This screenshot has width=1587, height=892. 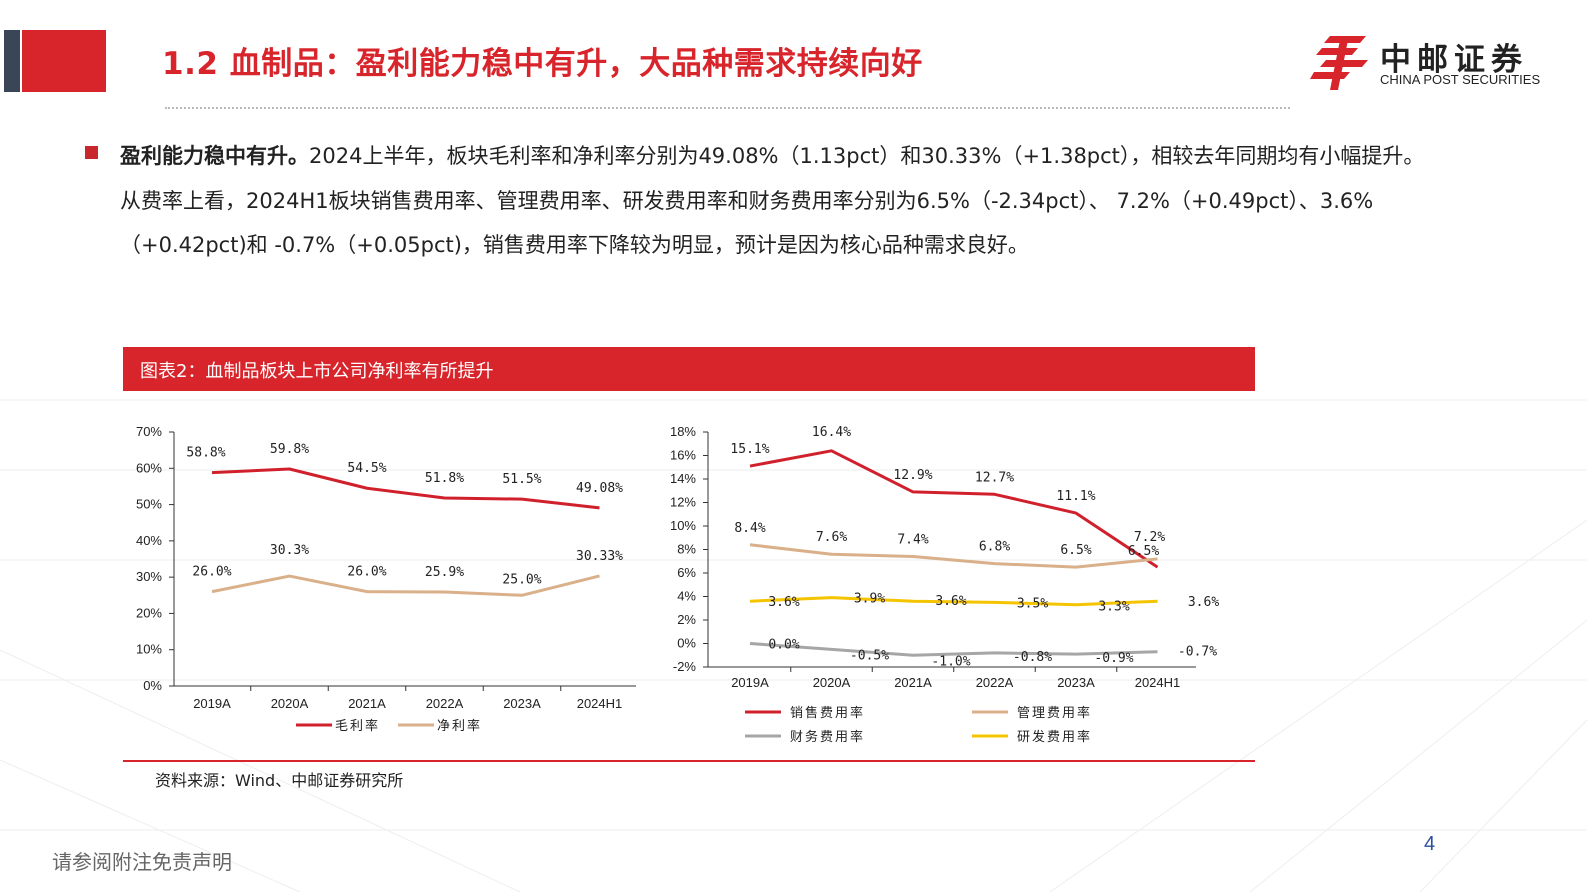 What do you see at coordinates (149, 649) in the screenshot?
I see `chart-0-y-tick-label: 10%` at bounding box center [149, 649].